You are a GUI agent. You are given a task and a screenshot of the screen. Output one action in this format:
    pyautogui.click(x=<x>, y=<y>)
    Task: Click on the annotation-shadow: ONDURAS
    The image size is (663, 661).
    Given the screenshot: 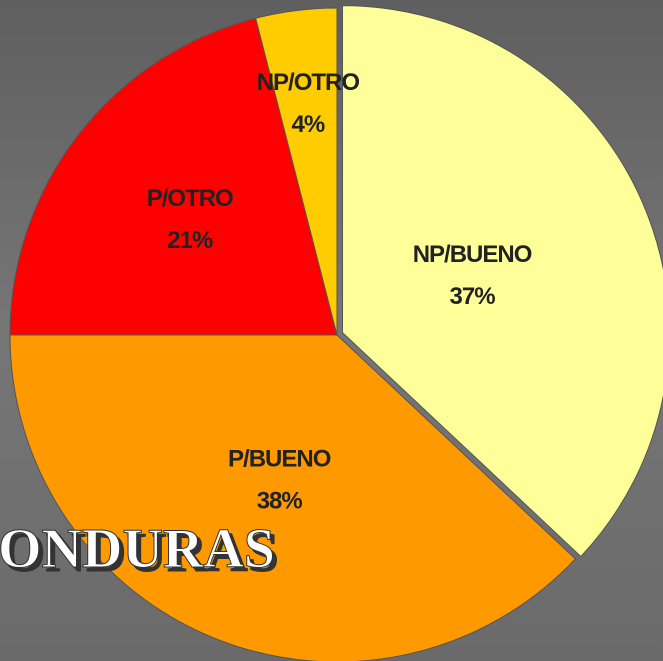 What is the action you would take?
    pyautogui.click(x=140, y=553)
    